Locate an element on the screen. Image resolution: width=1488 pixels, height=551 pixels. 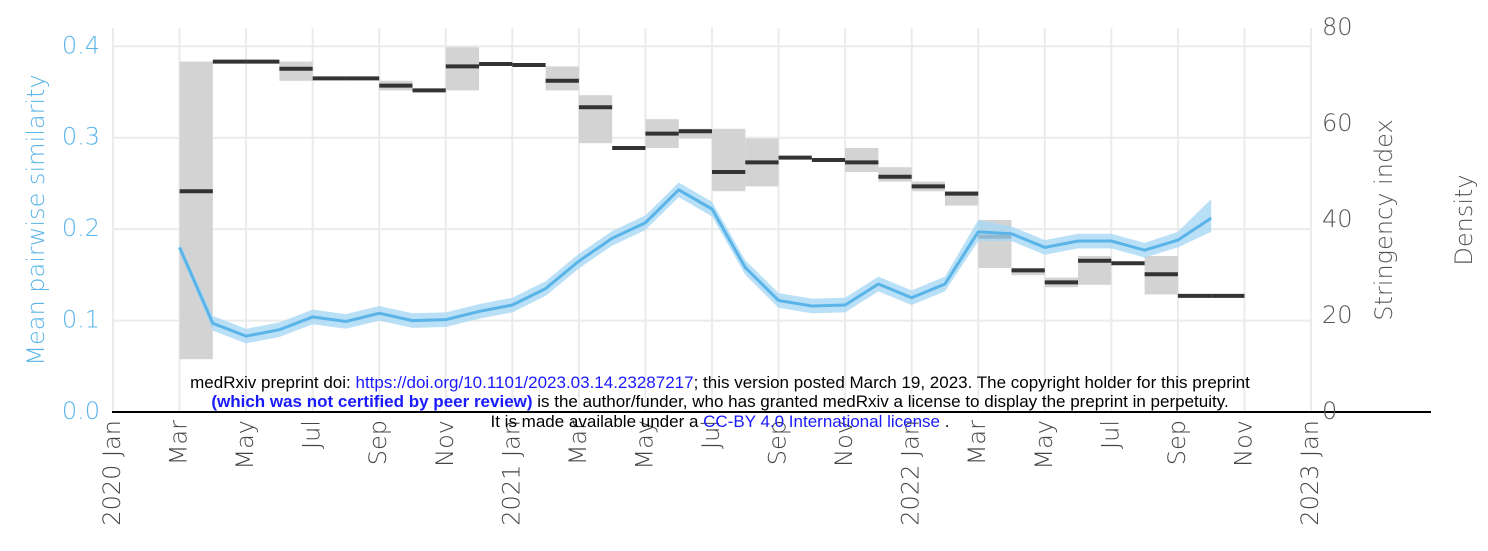
y-tick-label: 0.1 is located at coordinates (81, 320).